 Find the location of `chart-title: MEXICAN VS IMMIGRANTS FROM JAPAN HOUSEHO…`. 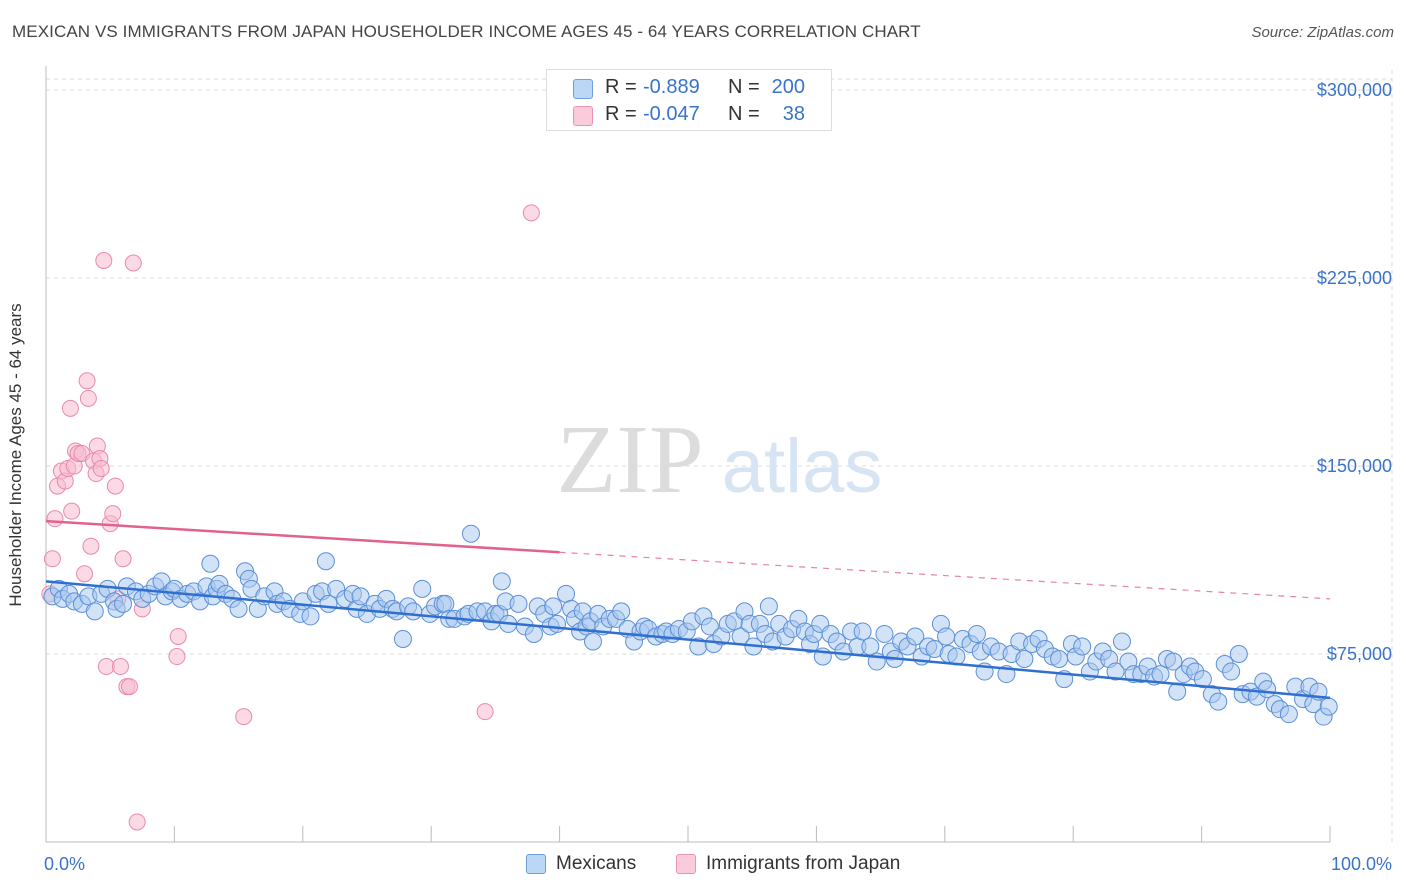

chart-title: MEXICAN VS IMMIGRANTS FROM JAPAN HOUSEHO… is located at coordinates (466, 31).